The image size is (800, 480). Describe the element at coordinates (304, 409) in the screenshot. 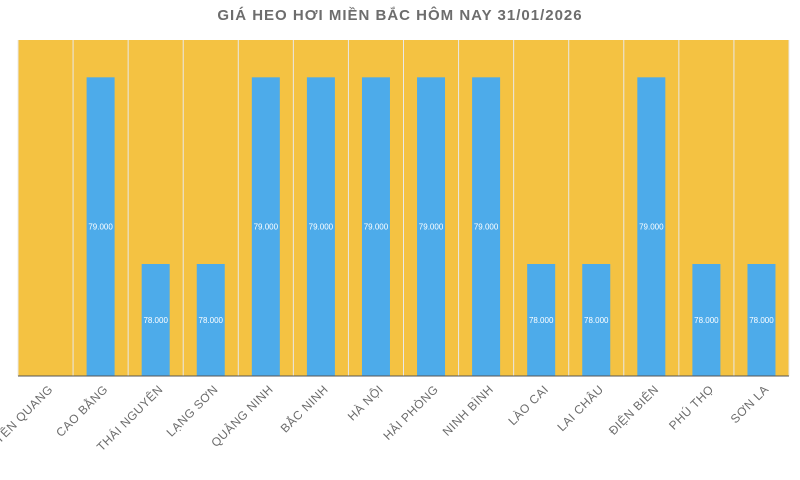

I see `x-tick-label: BẮC NINH` at that location.